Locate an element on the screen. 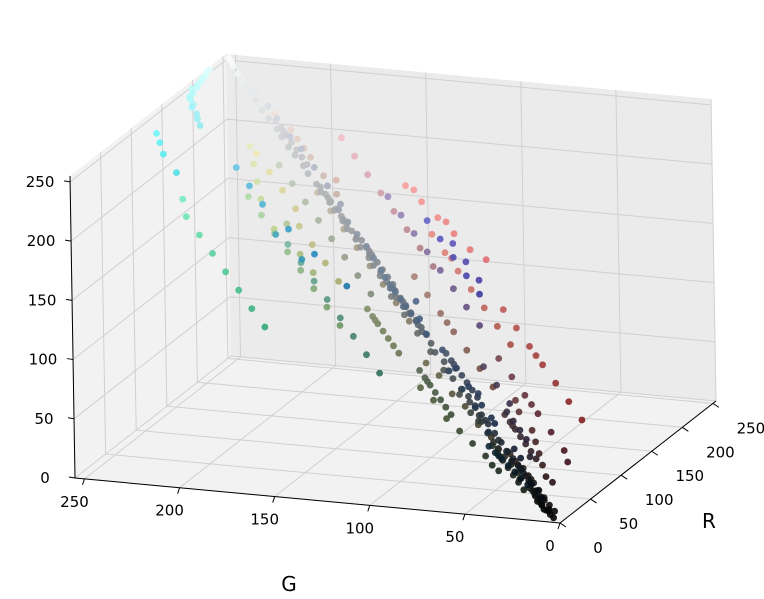  r-tick-label: 150 is located at coordinates (689, 476).